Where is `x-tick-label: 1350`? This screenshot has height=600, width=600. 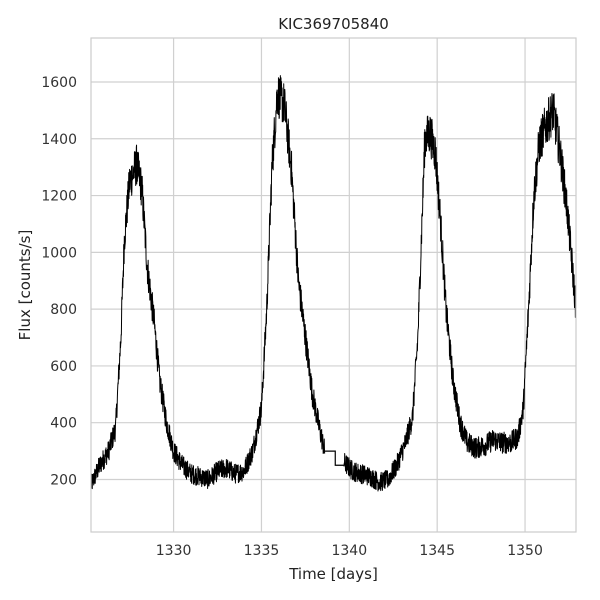 x-tick-label: 1350 is located at coordinates (525, 551).